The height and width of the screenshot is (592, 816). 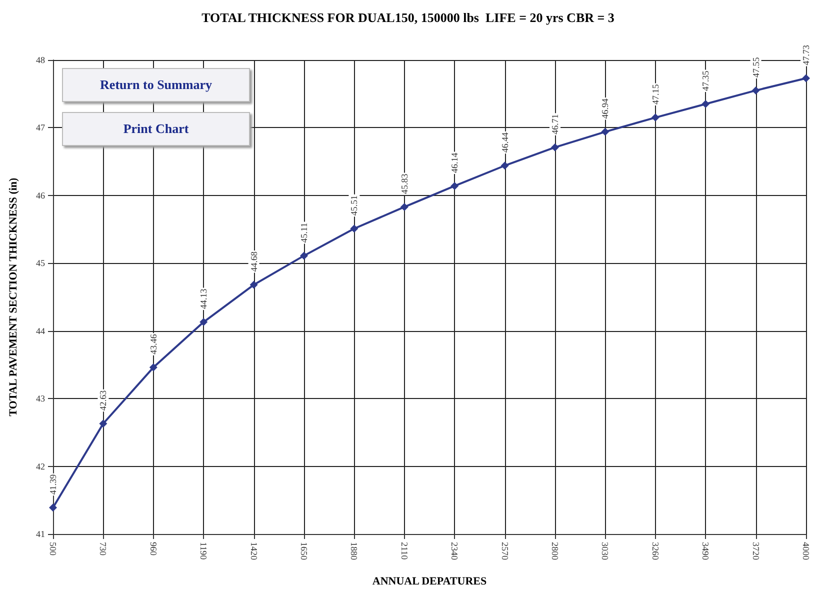 What do you see at coordinates (705, 551) in the screenshot?
I see `x-tick-label: 3490` at bounding box center [705, 551].